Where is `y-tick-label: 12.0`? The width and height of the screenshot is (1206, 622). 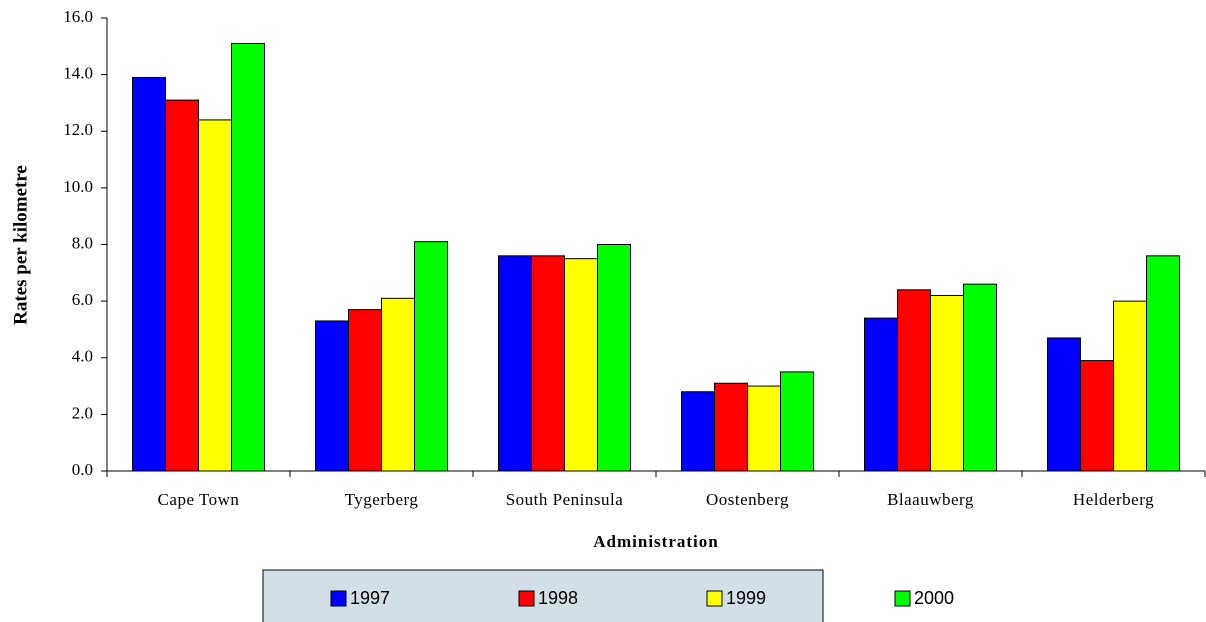 y-tick-label: 12.0 is located at coordinates (78, 129).